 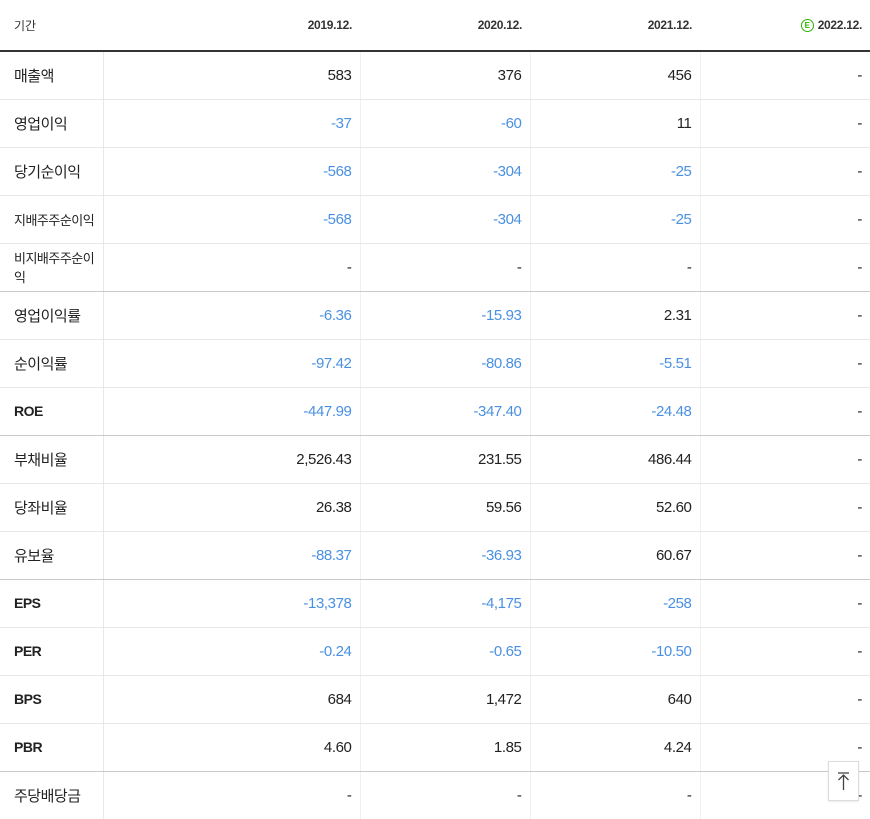 What do you see at coordinates (231, 26) in the screenshot?
I see `period-header-2019: 2019.12.` at bounding box center [231, 26].